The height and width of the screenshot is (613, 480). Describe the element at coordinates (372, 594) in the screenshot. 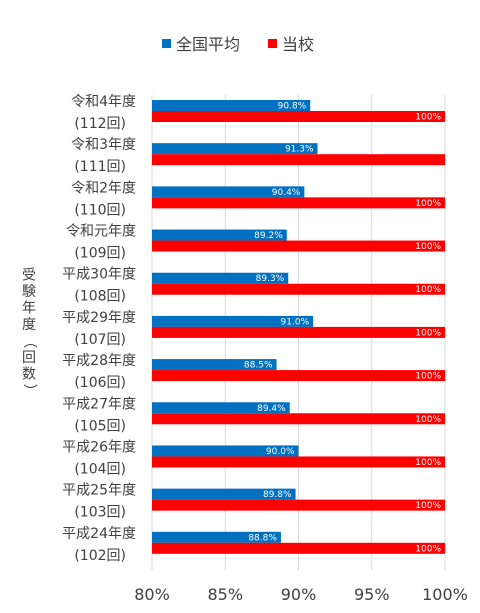

I see `x-tick-3: 95%` at that location.